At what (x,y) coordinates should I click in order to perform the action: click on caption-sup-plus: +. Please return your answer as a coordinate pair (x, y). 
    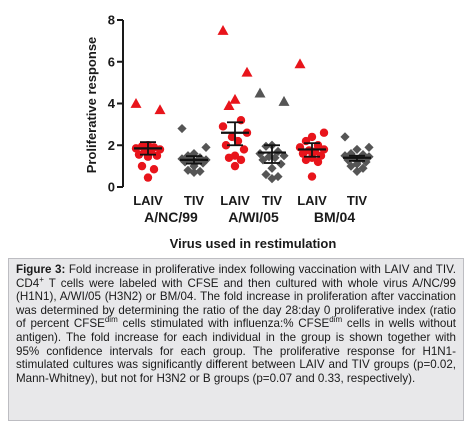
    Looking at the image, I should click on (41, 279).